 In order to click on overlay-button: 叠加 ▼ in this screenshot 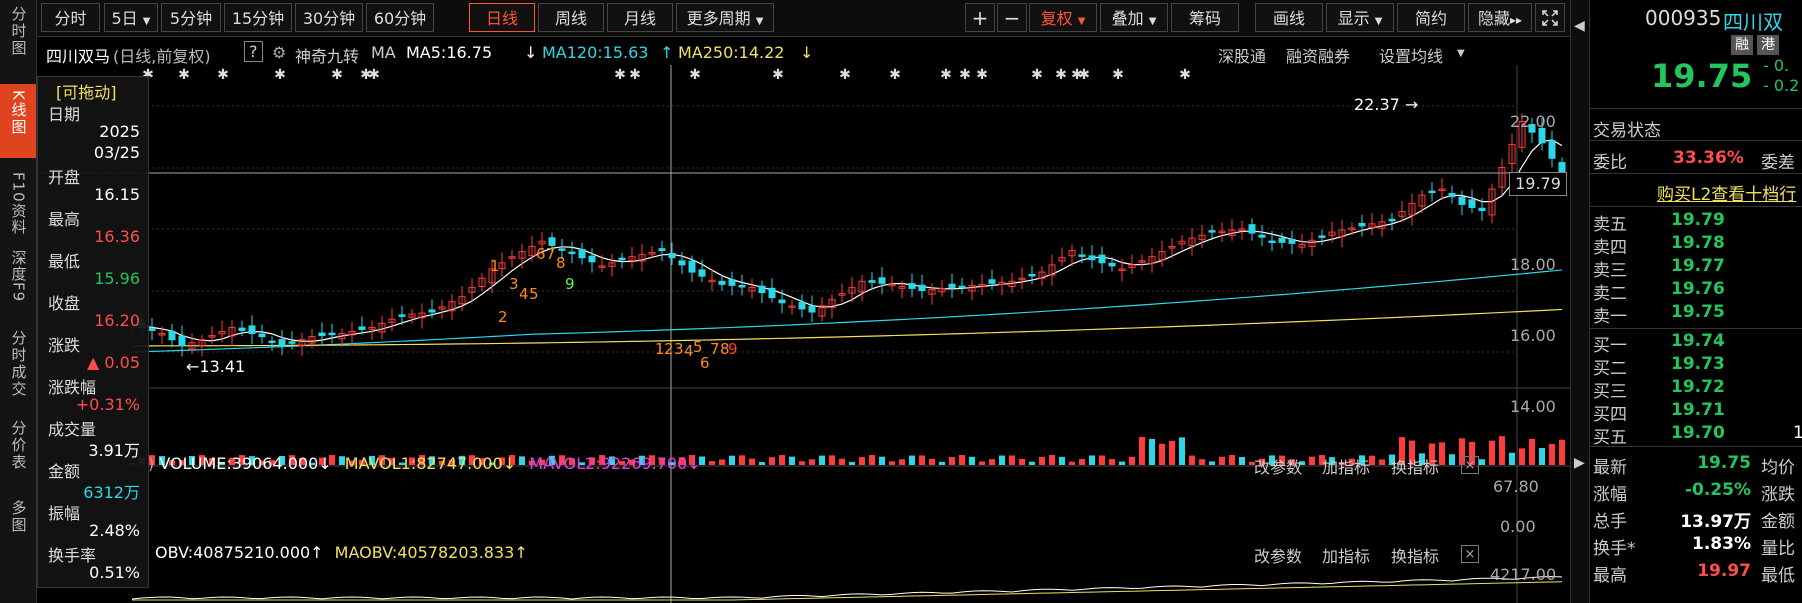, I will do `click(1134, 17)`.